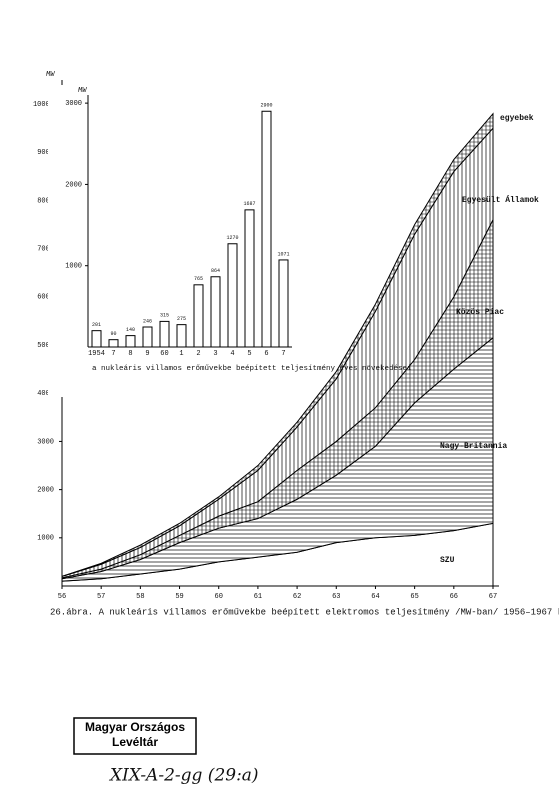 The image size is (559, 800). I want to click on stamp-text: Magyar Országos Levéltár, so click(135, 734).